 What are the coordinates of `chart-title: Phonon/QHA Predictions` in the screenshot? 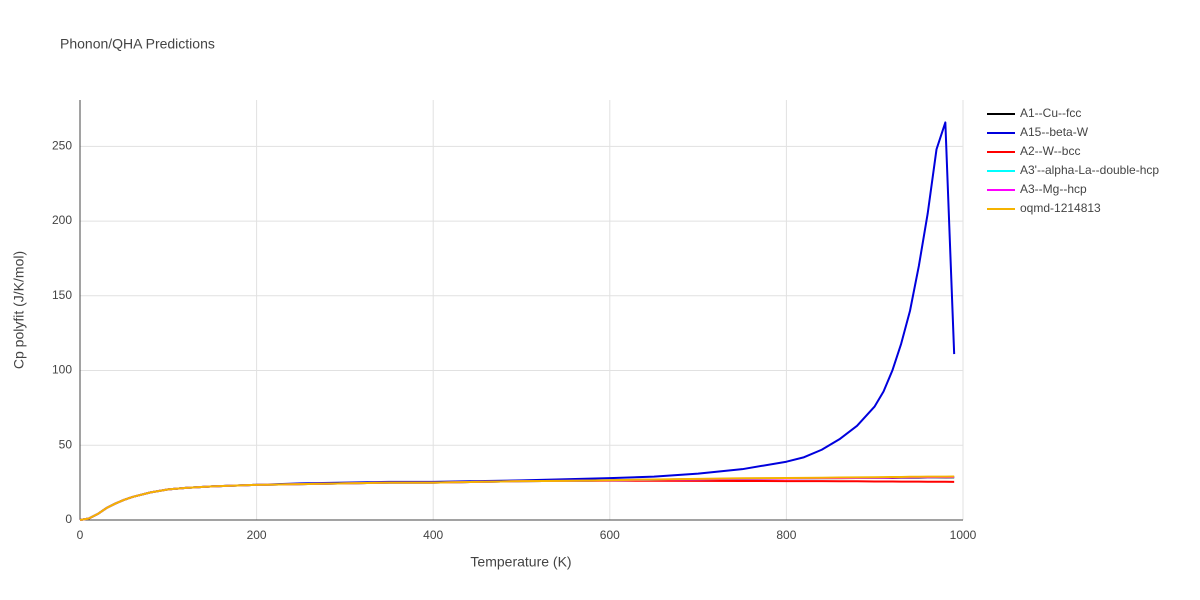 It's located at (137, 44).